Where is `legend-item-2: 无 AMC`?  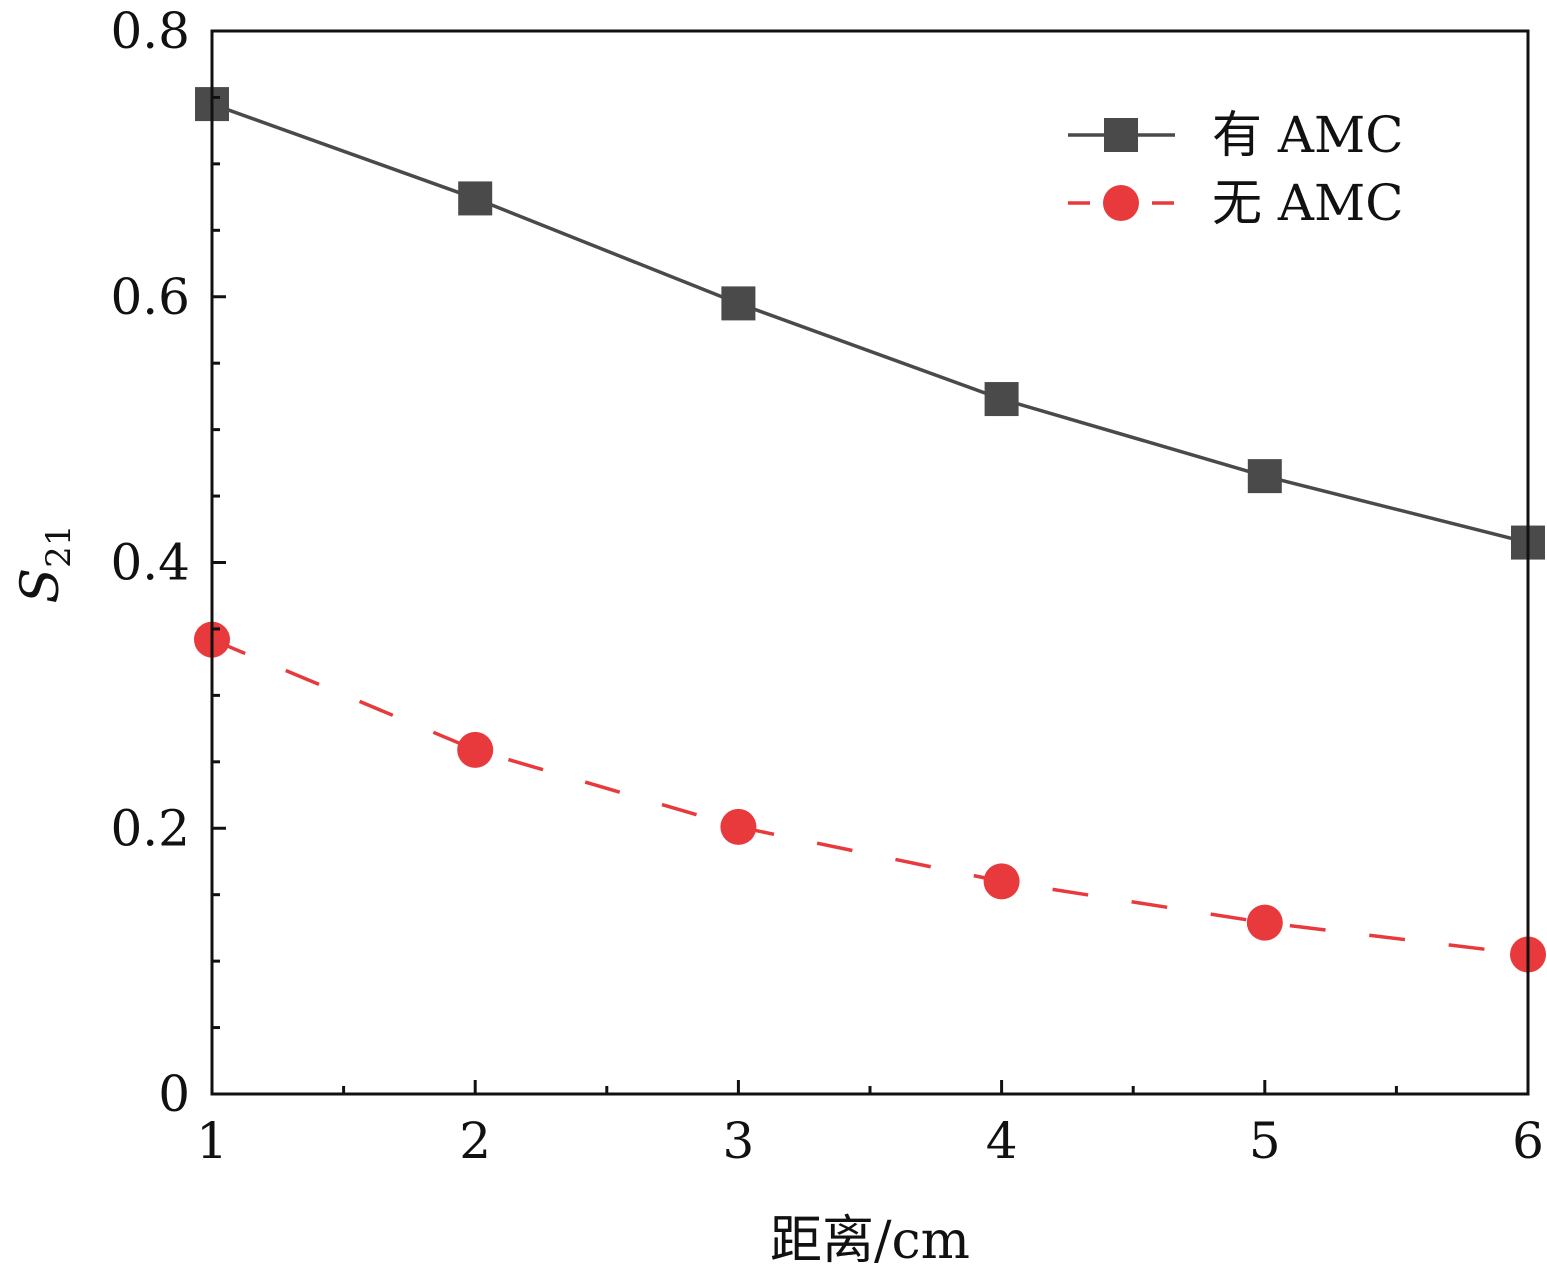 legend-item-2: 无 AMC is located at coordinates (1235, 203).